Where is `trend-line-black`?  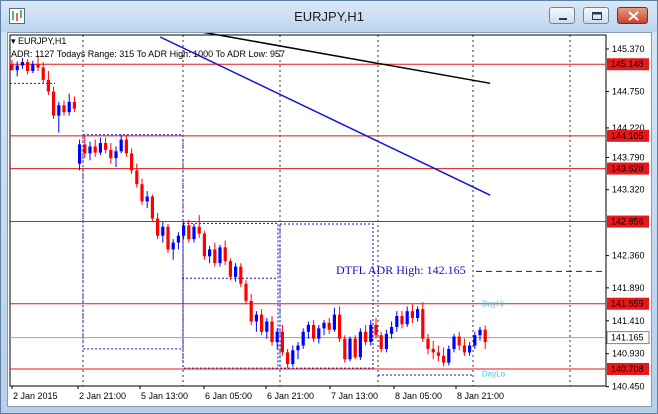
trend-line-black is located at coordinates (346, 59).